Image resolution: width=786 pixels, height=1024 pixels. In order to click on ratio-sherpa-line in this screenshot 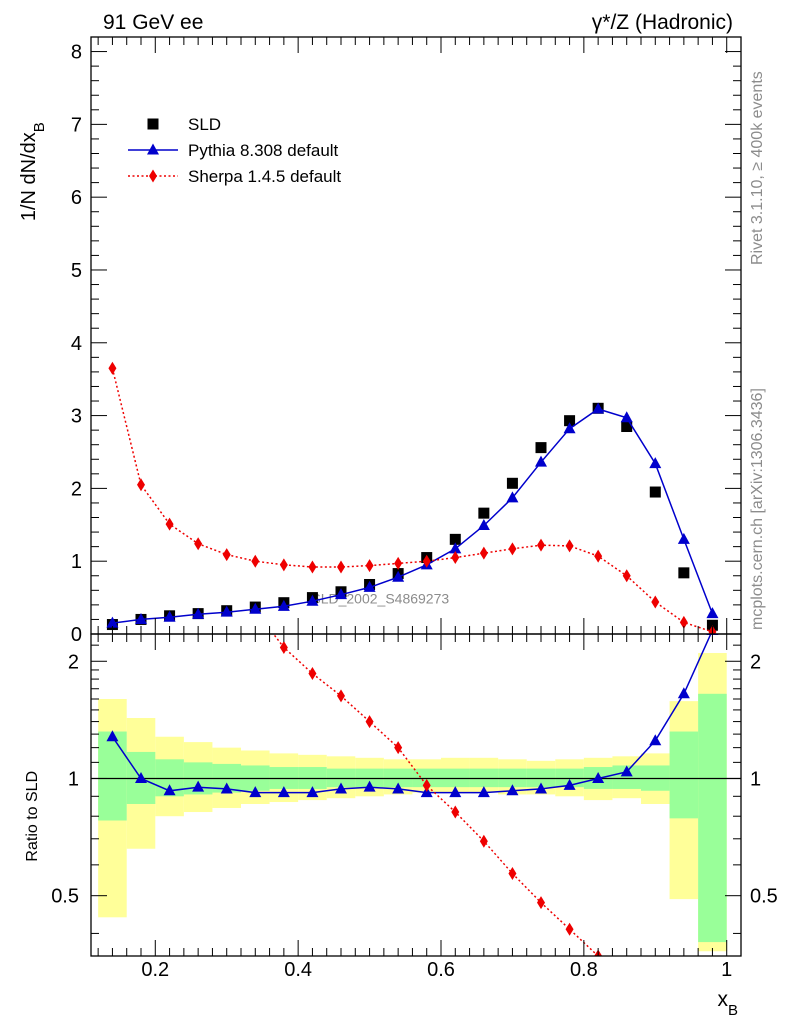, I will do `click(436, 795)`.